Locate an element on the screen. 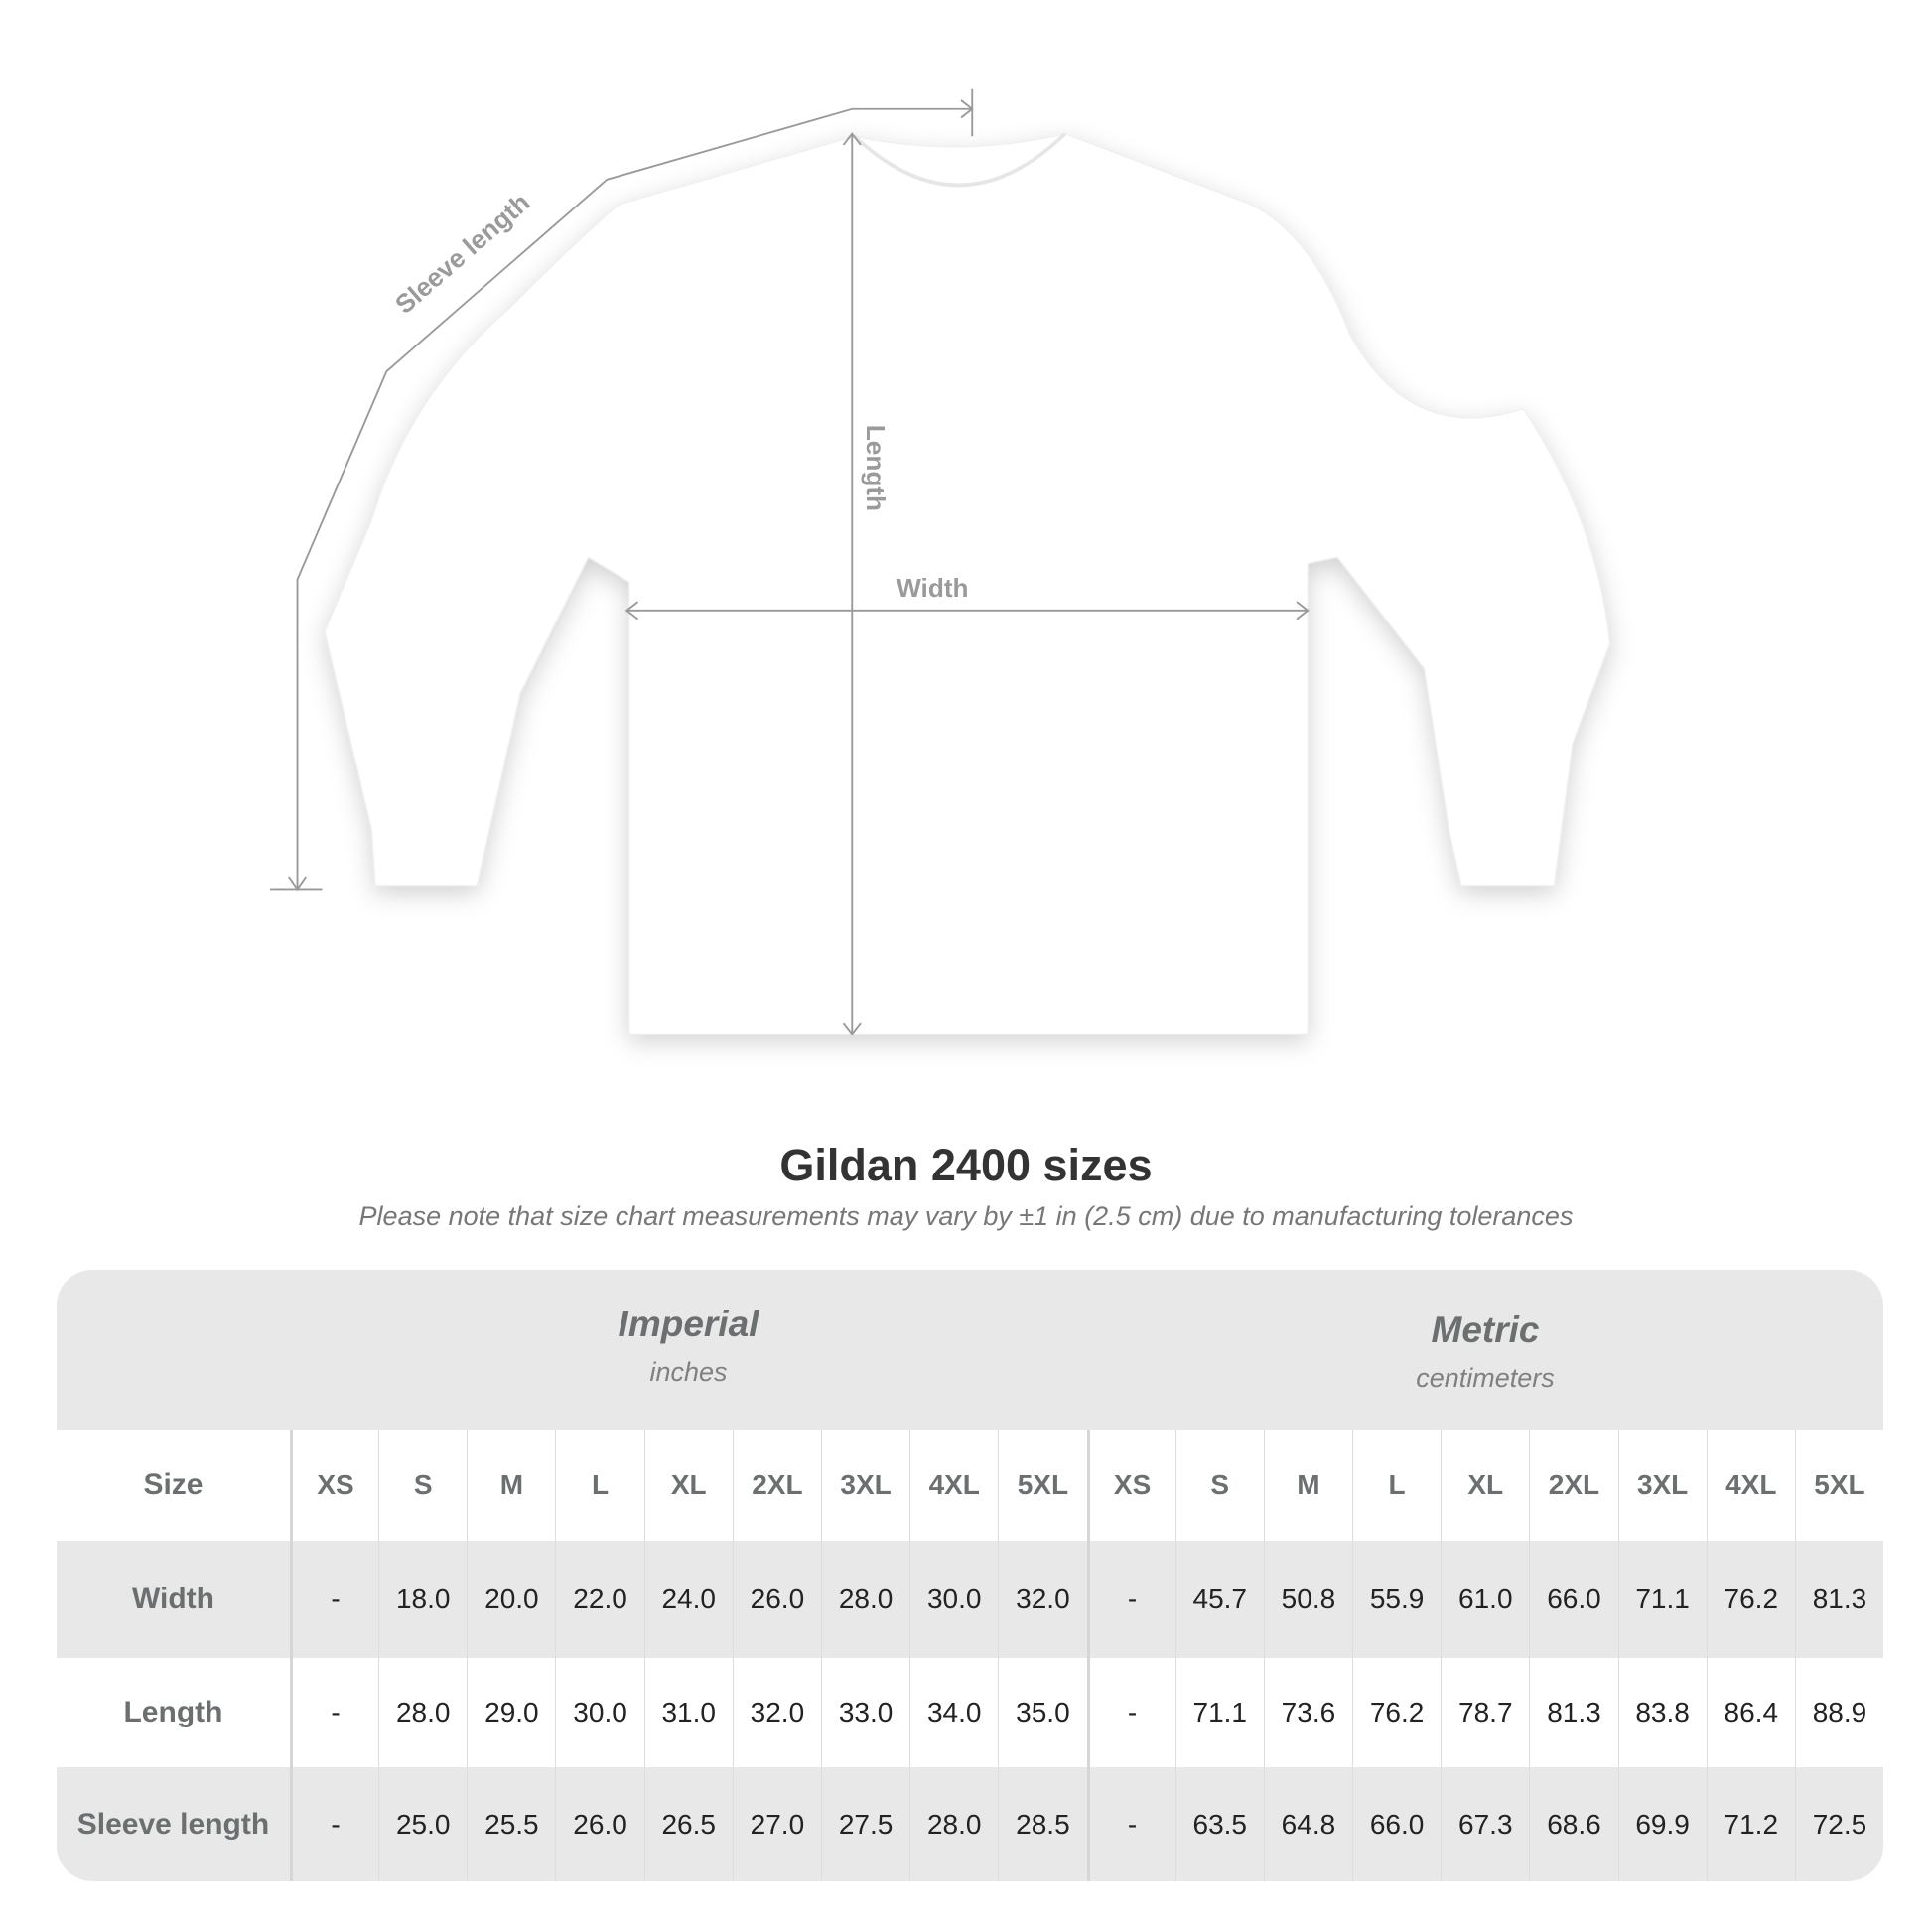 The height and width of the screenshot is (1932, 1932). imperial-title: Imperial is located at coordinates (688, 1324).